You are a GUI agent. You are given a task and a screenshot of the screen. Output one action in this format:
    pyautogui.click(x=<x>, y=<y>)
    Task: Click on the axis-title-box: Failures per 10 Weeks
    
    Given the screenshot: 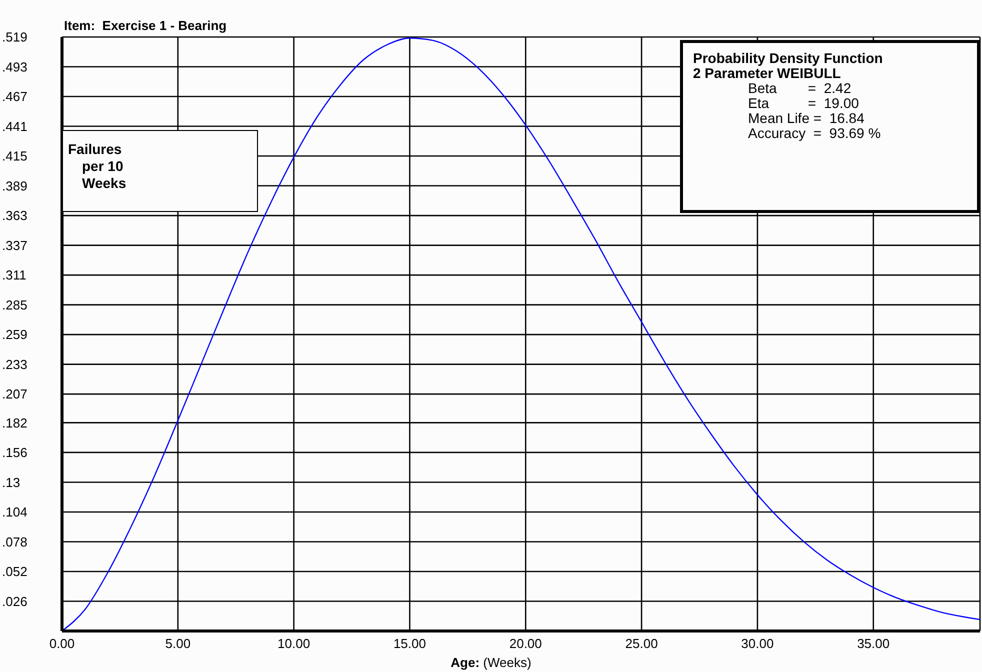 What is the action you would take?
    pyautogui.click(x=160, y=171)
    